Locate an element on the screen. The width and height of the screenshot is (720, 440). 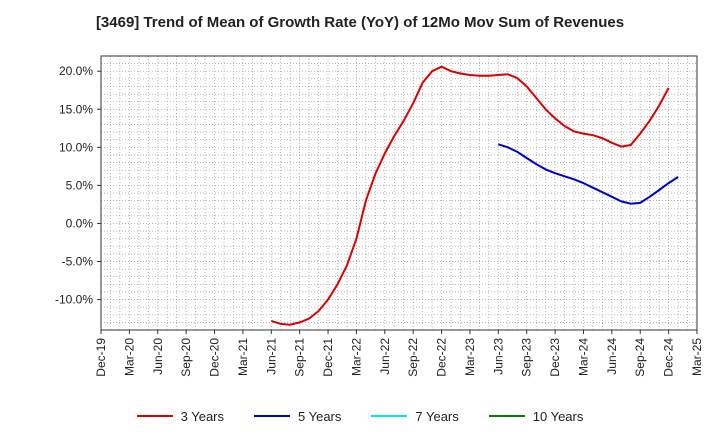
legend-label: 3 Years is located at coordinates (202, 416).